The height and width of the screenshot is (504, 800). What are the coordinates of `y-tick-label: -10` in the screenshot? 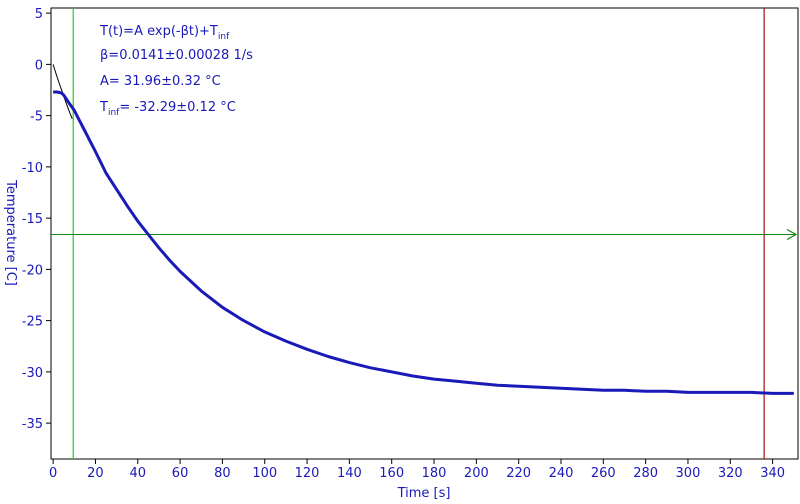 It's located at (32, 168).